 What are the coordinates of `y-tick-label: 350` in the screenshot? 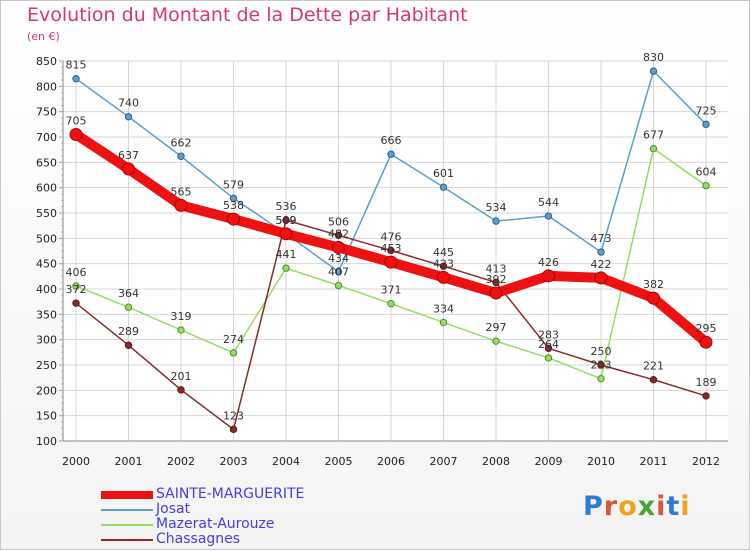 It's located at (46, 314).